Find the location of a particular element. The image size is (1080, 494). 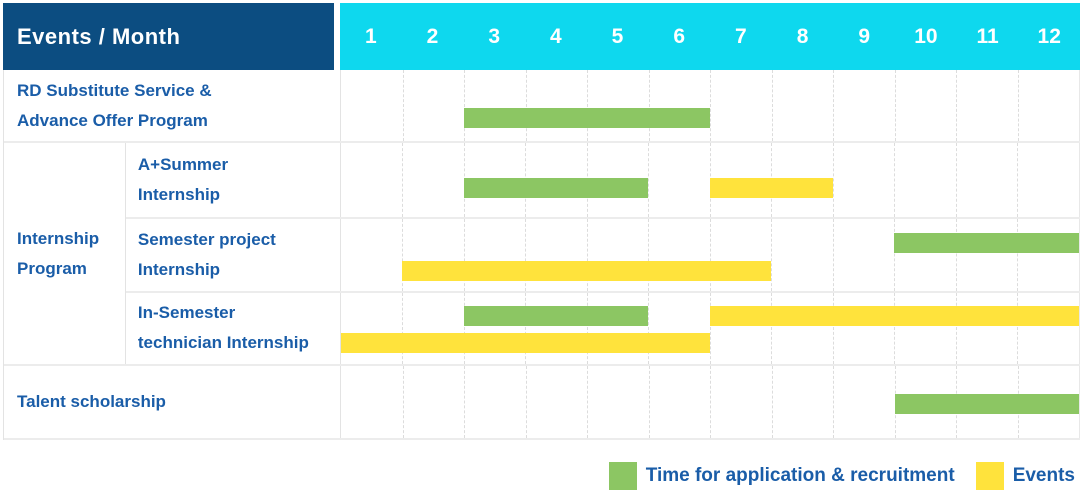

month-header-row: 1 2 3 4 5 6 7 8 9 10 11 12 is located at coordinates (710, 36).